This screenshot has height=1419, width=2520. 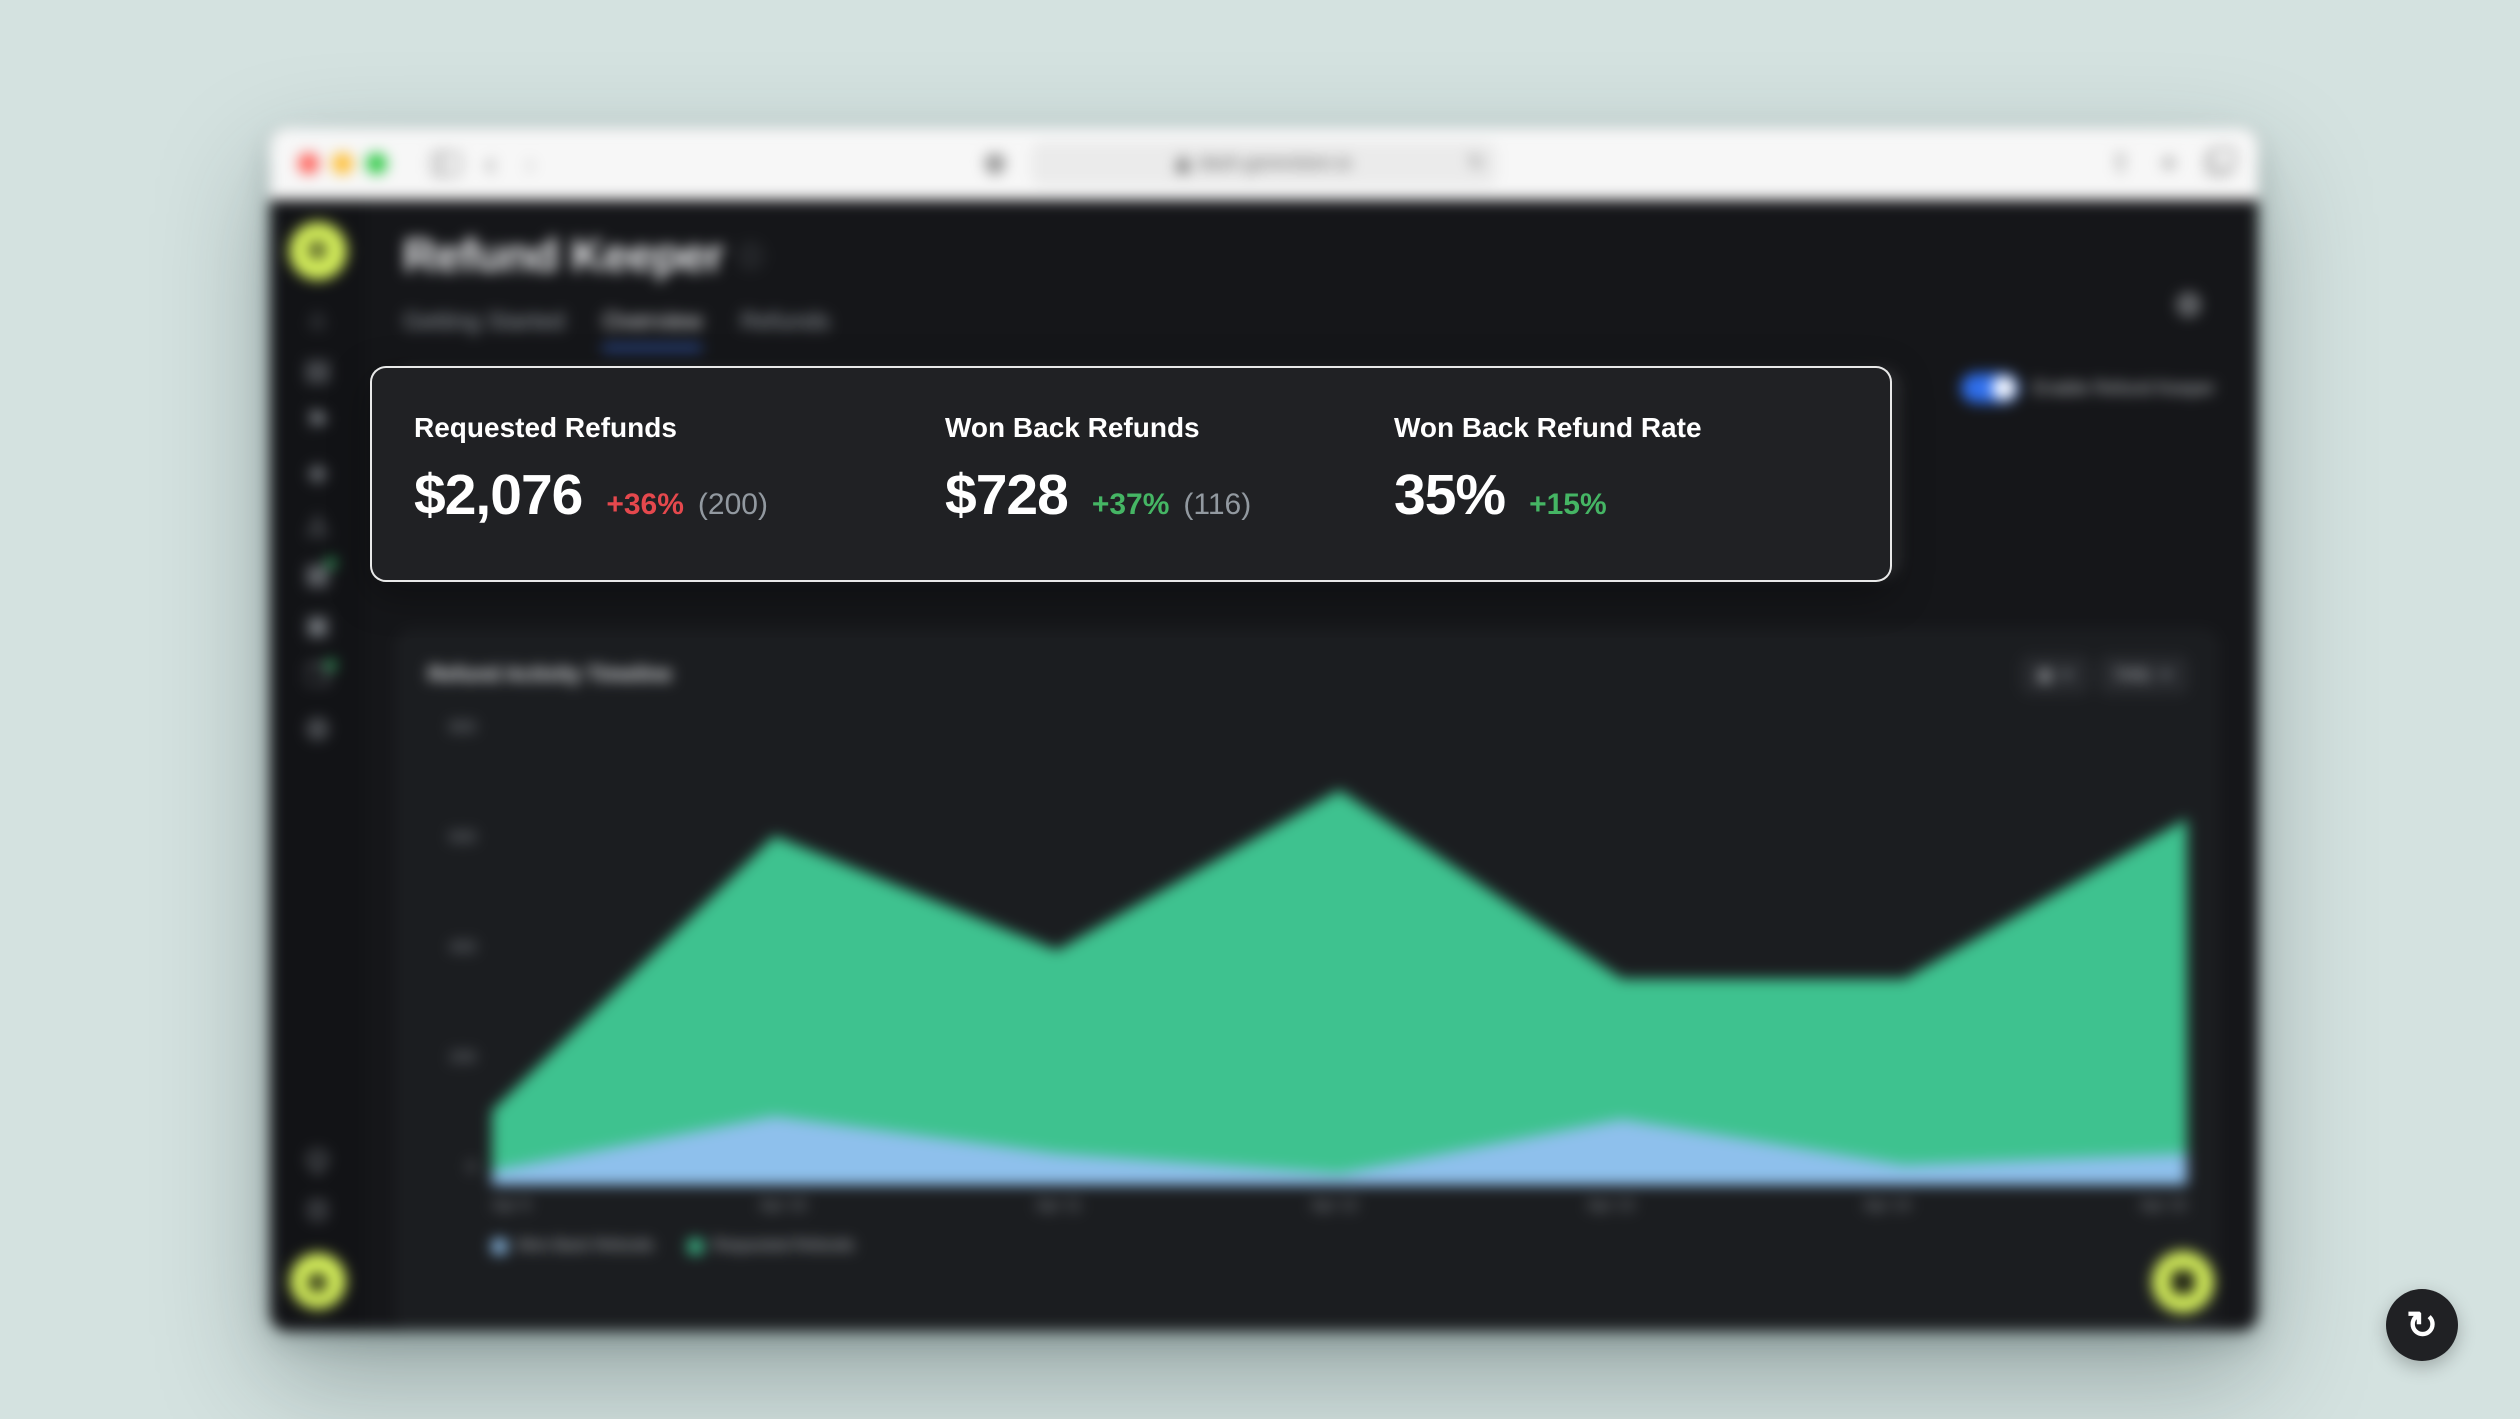 What do you see at coordinates (317, 1211) in the screenshot?
I see `notifications-icon: Ʊ` at bounding box center [317, 1211].